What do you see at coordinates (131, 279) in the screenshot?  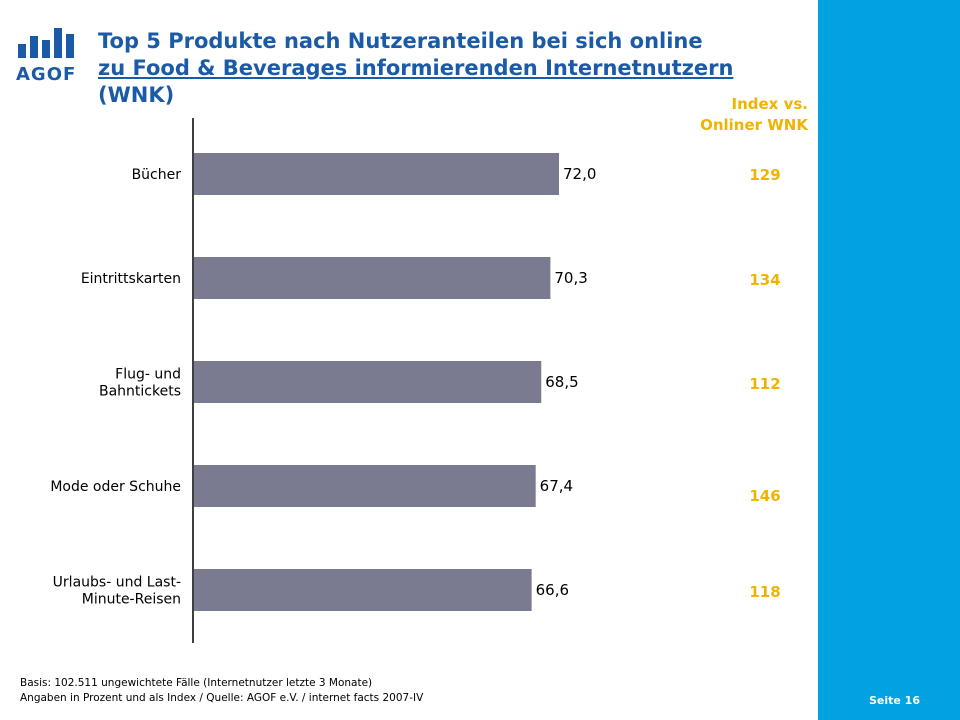 I see `category-label: Eintrittskarten` at bounding box center [131, 279].